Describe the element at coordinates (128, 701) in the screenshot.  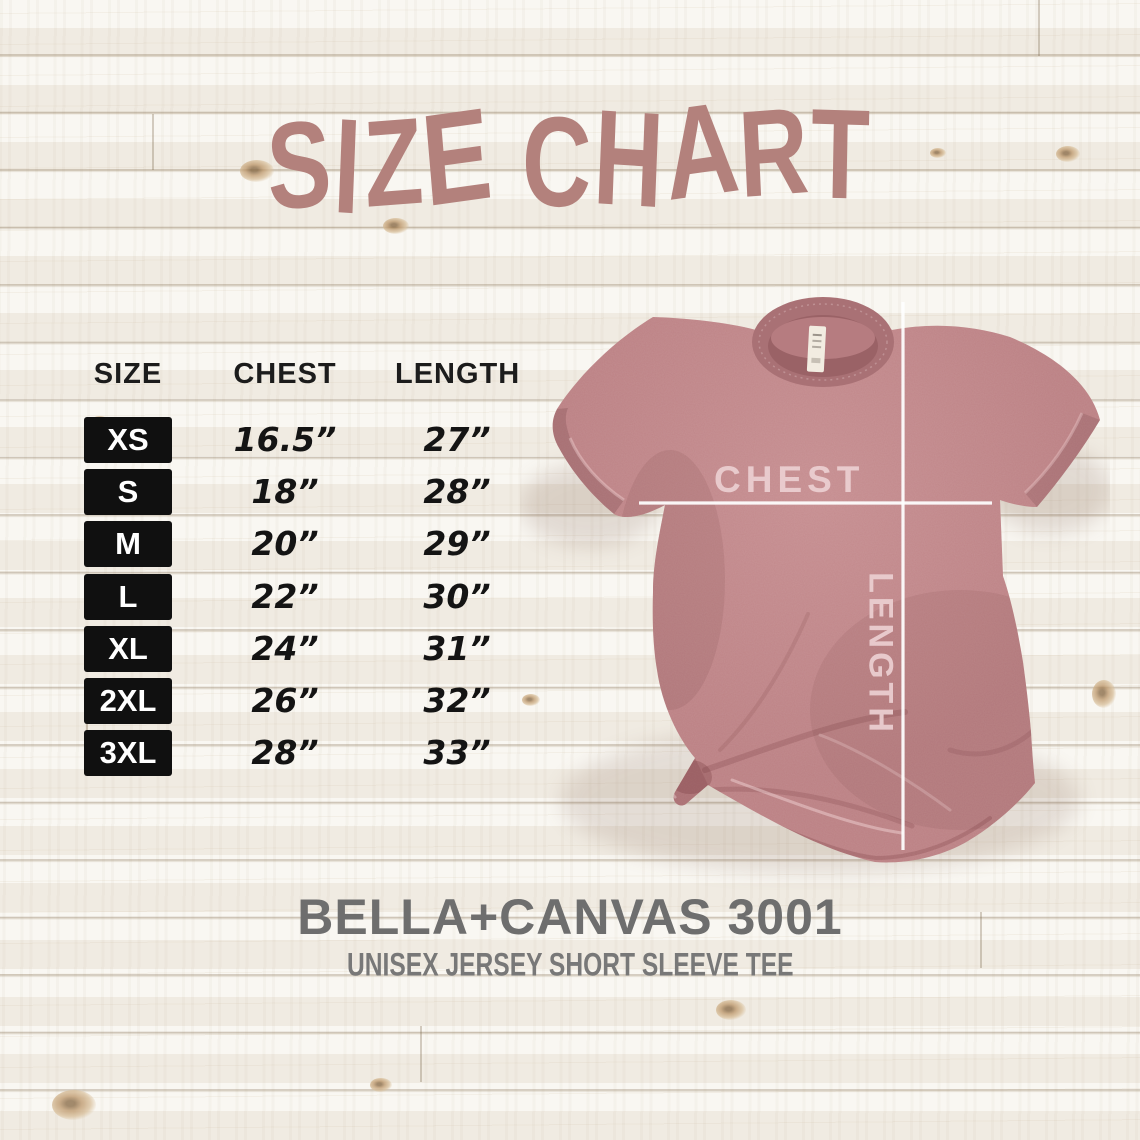
I see `size-badge: 2XL` at that location.